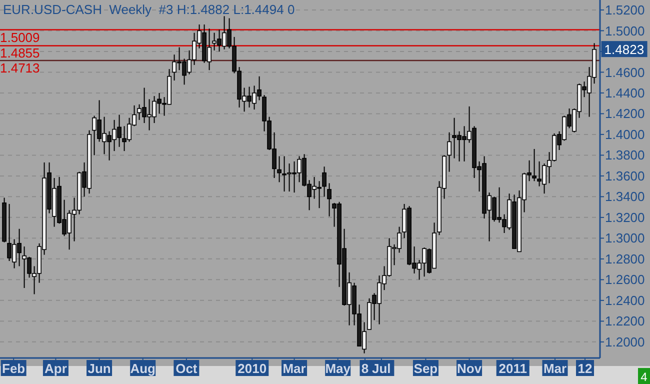 The height and width of the screenshot is (384, 650). What do you see at coordinates (252, 368) in the screenshot?
I see `x-tick-label: 2010` at bounding box center [252, 368].